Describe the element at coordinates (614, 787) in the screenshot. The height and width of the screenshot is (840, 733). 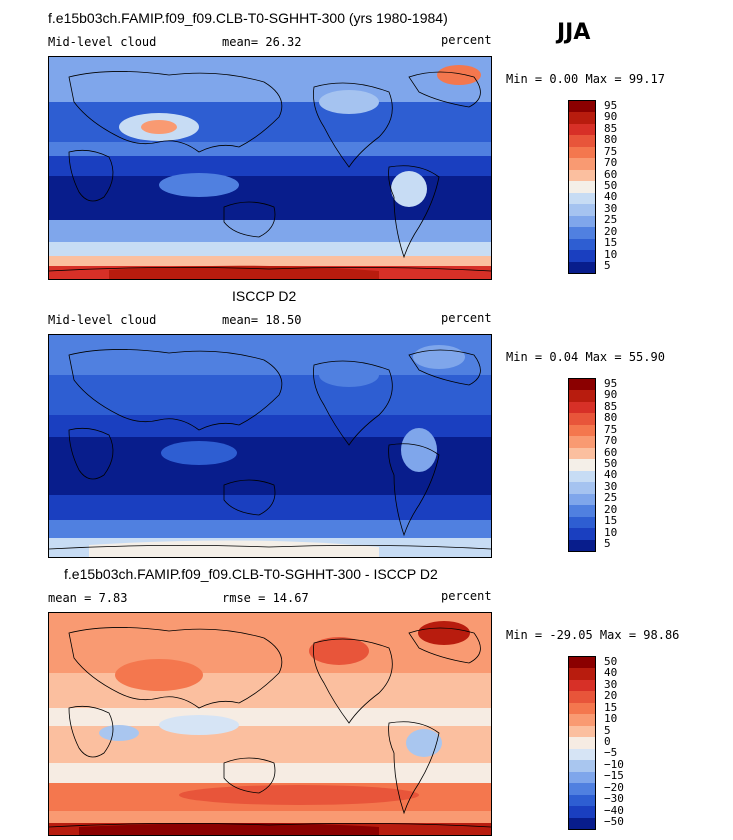
I see `colorbar-tick-label: −20` at that location.